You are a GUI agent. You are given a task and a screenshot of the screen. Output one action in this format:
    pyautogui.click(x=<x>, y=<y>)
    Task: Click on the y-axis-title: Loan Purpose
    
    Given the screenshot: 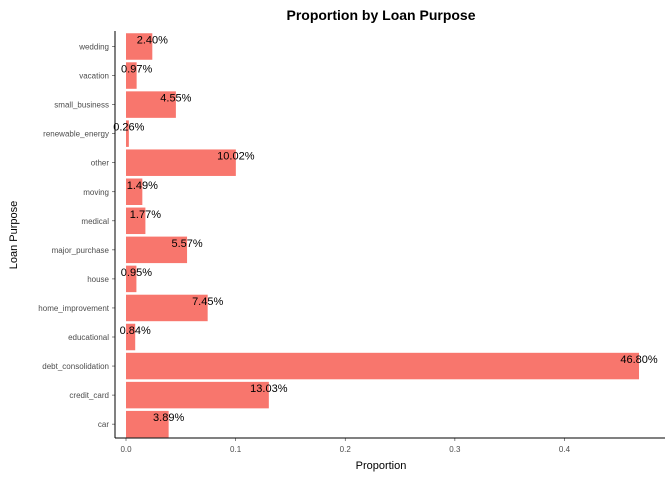 What is the action you would take?
    pyautogui.click(x=14, y=235)
    